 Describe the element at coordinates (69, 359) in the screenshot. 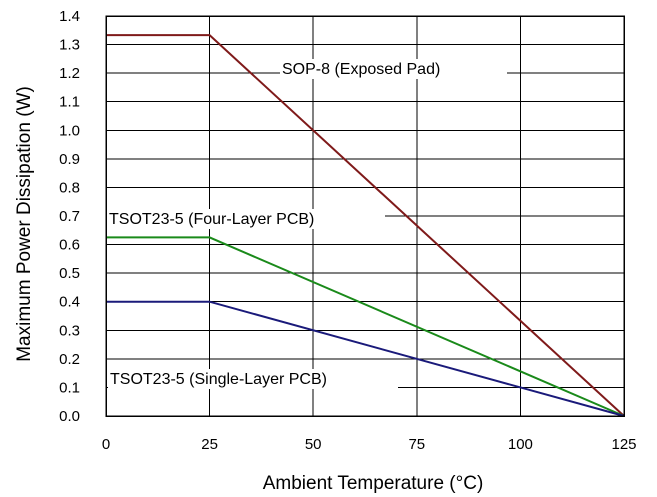

I see `y-tick-label: 0.2` at that location.